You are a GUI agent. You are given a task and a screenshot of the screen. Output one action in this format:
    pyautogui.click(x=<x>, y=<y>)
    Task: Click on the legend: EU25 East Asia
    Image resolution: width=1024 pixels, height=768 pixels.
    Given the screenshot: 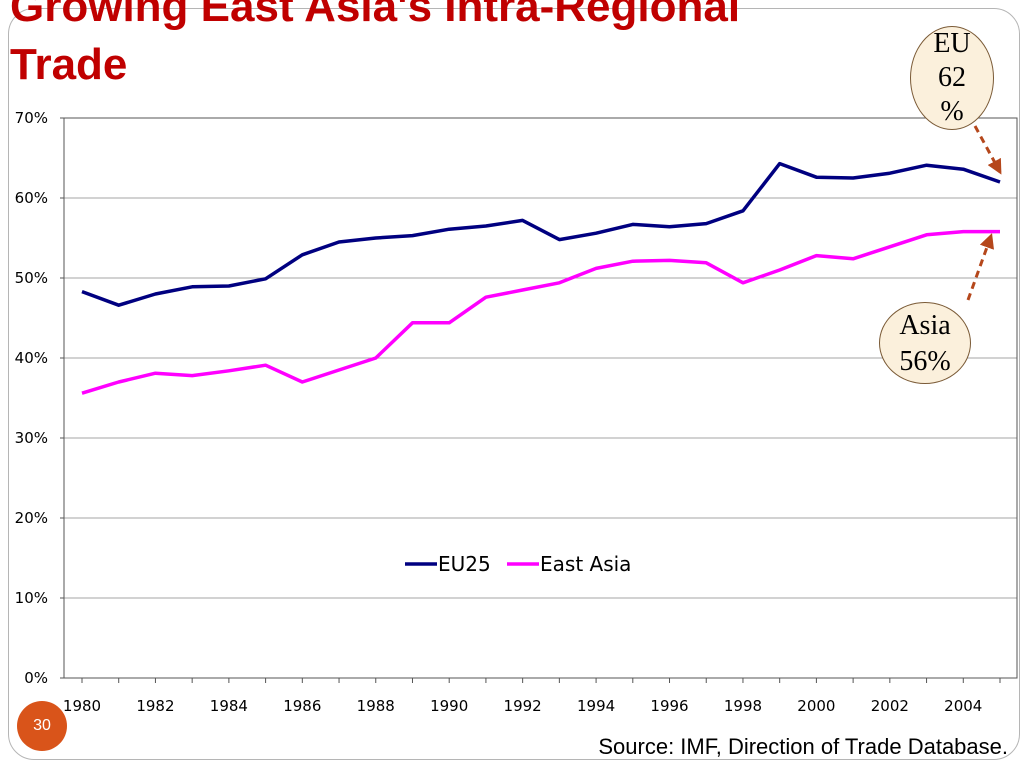 What is the action you would take?
    pyautogui.click(x=522, y=563)
    